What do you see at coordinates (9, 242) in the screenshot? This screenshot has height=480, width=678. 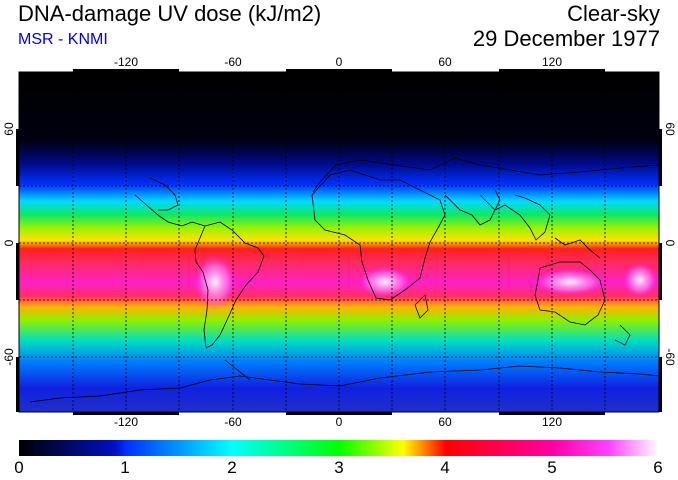 I see `lat-tick-left: 0` at bounding box center [9, 242].